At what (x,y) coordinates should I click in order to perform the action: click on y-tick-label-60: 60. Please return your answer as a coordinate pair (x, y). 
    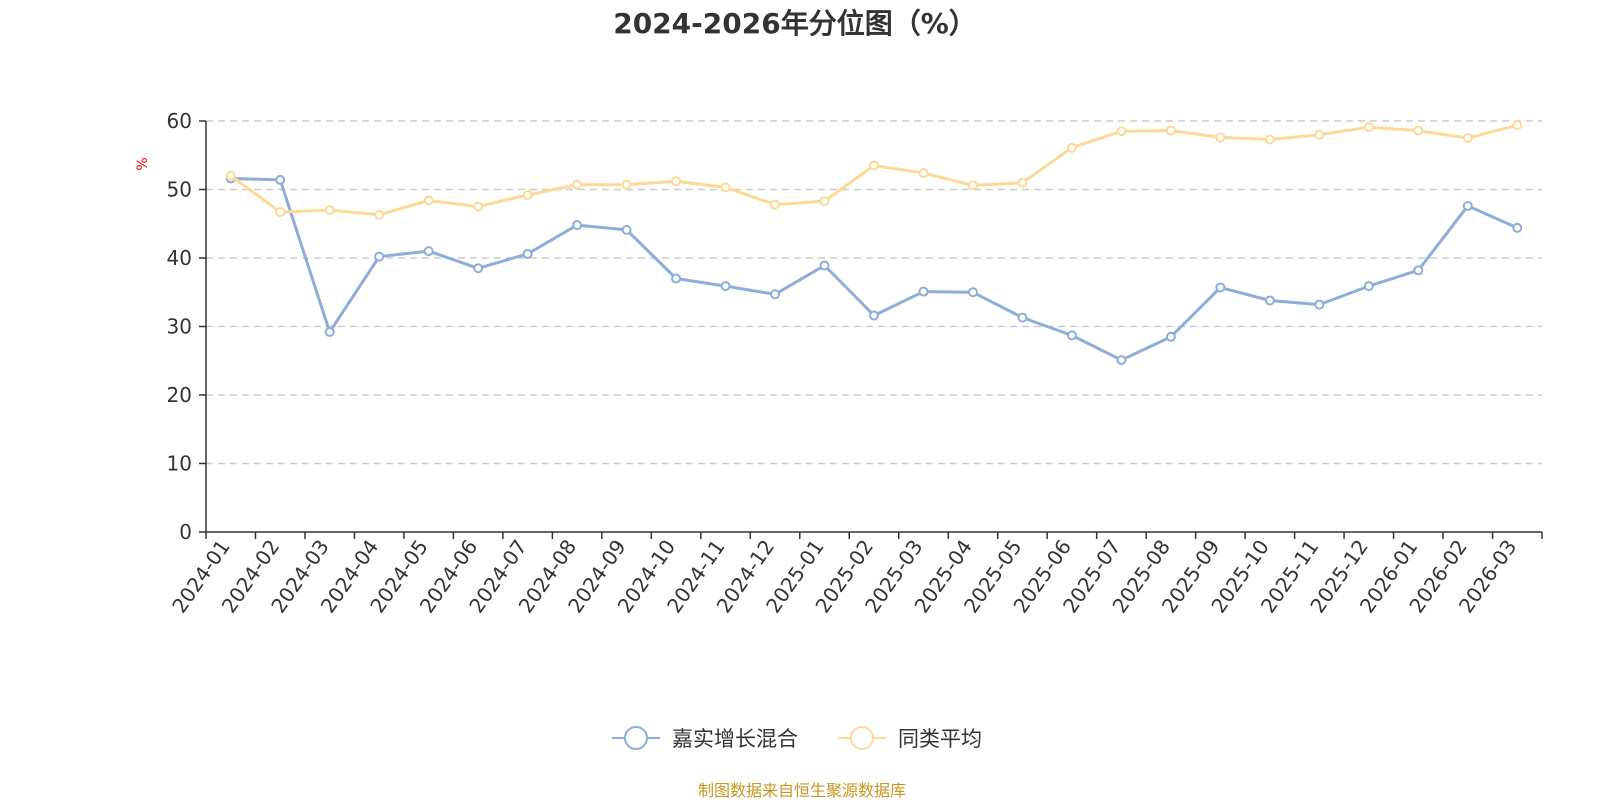
    Looking at the image, I should click on (179, 121).